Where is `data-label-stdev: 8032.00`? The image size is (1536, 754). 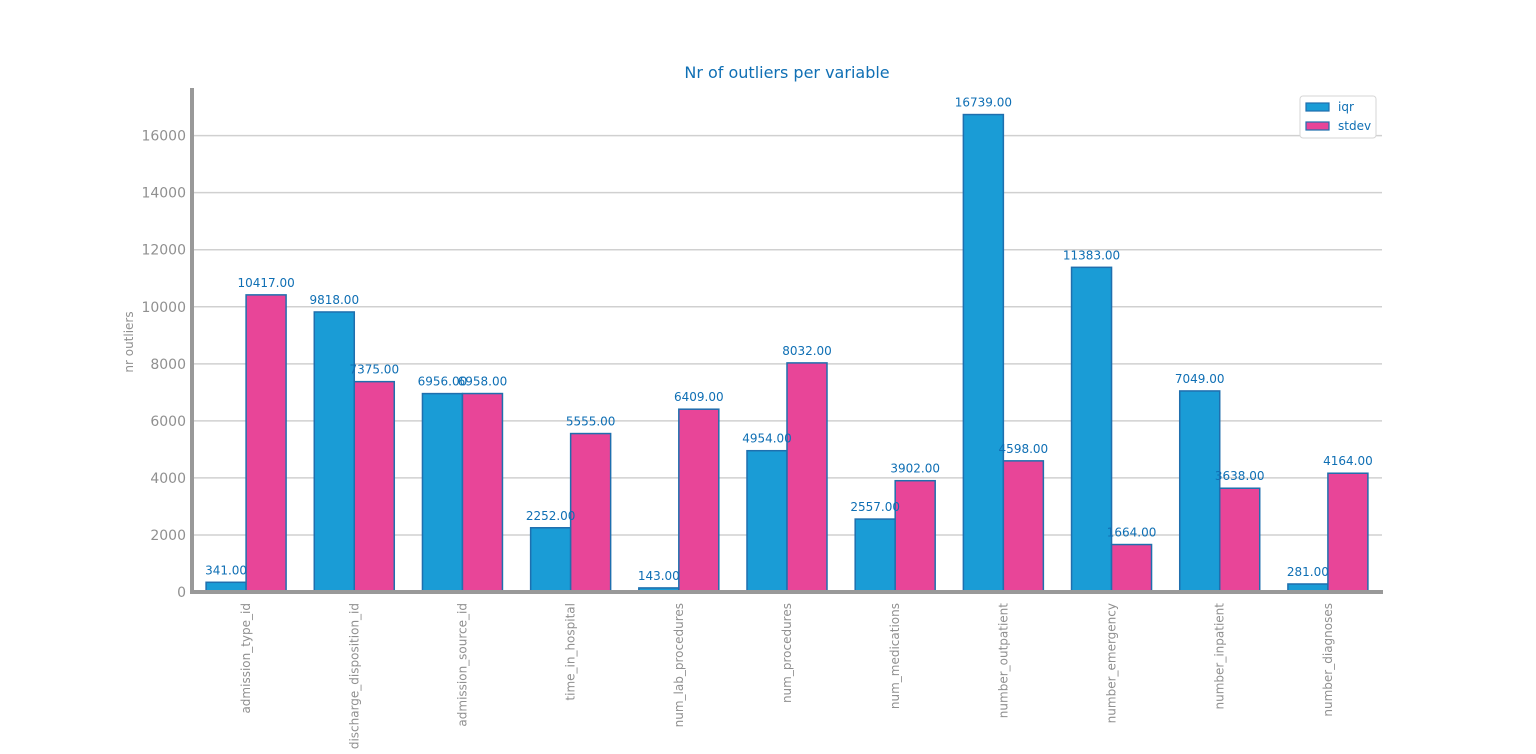 data-label-stdev: 8032.00 is located at coordinates (807, 351).